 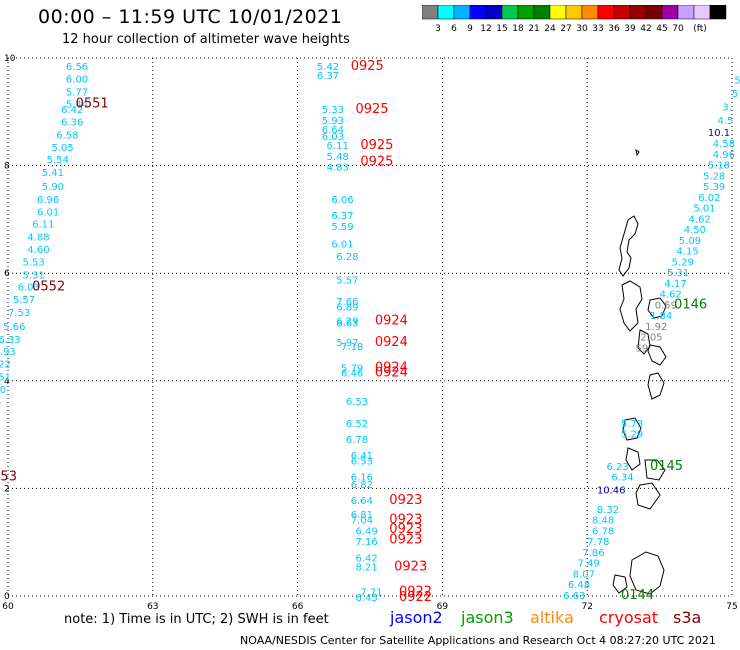 I want to click on wave-height-value: 2.05, so click(x=651, y=338).